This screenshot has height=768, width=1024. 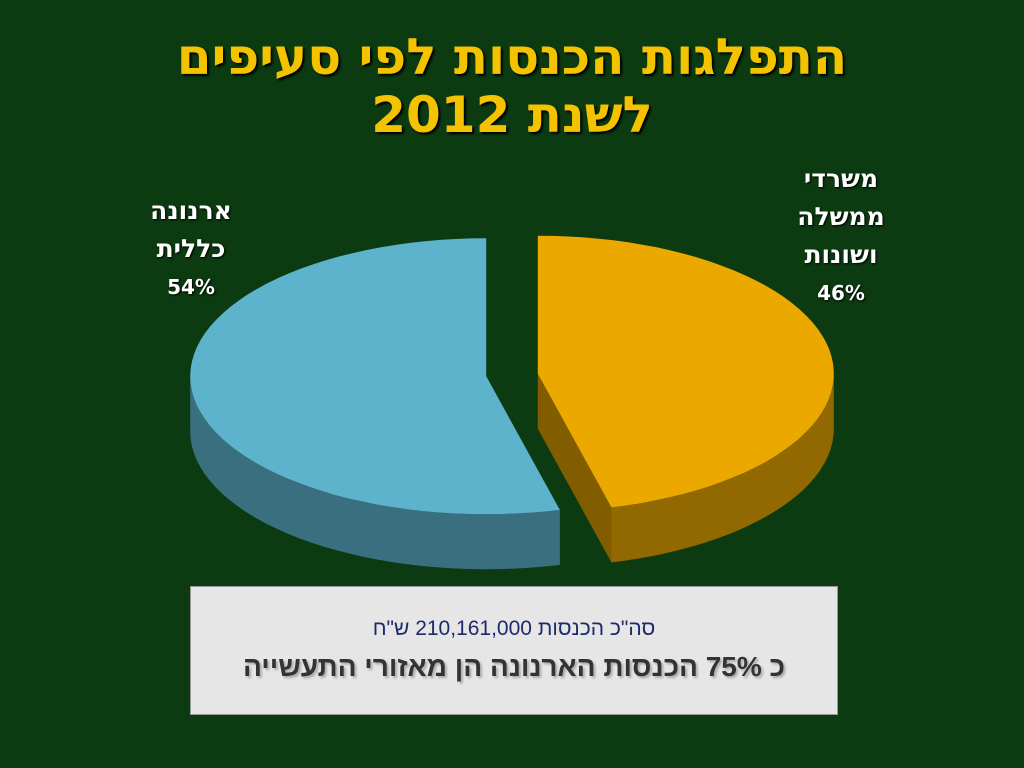 What do you see at coordinates (191, 229) in the screenshot?
I see `category-label: ארנונה כללית` at bounding box center [191, 229].